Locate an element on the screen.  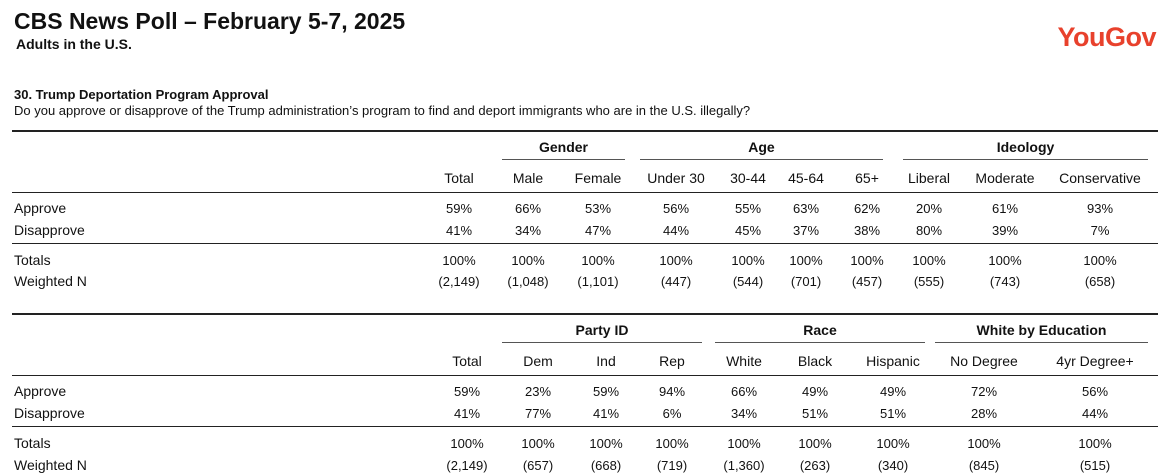
t1-table-cell: 53% is located at coordinates (598, 208).